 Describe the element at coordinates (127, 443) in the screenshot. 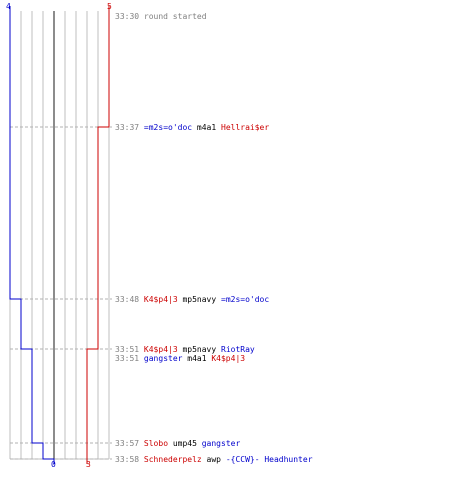

I see `event-time: 33:57` at that location.